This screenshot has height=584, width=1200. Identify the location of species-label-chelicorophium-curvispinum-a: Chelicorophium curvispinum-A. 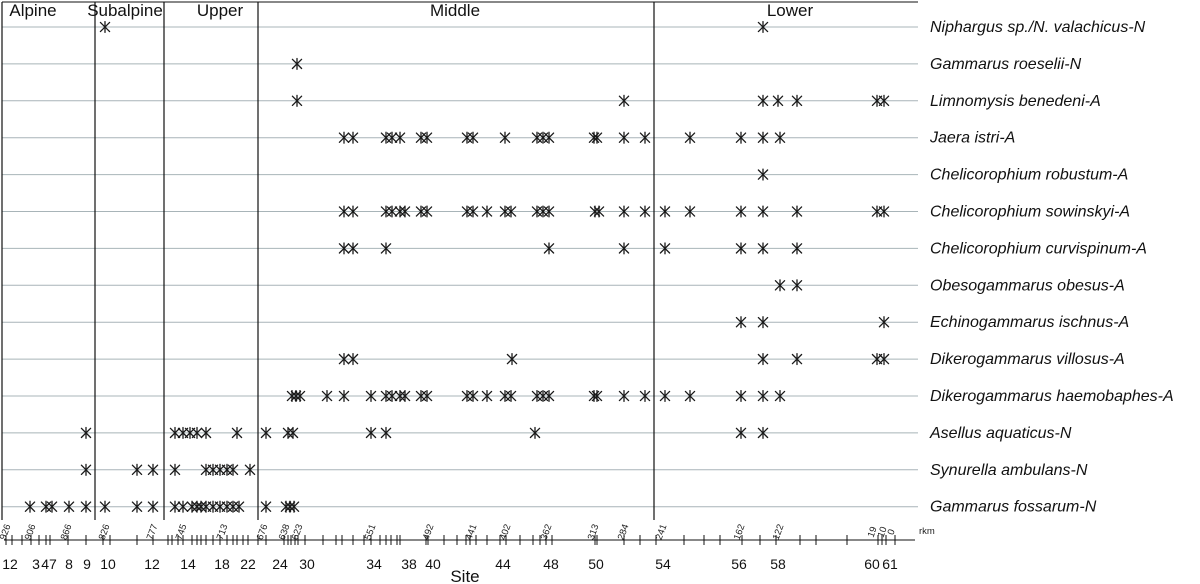
(1038, 248).